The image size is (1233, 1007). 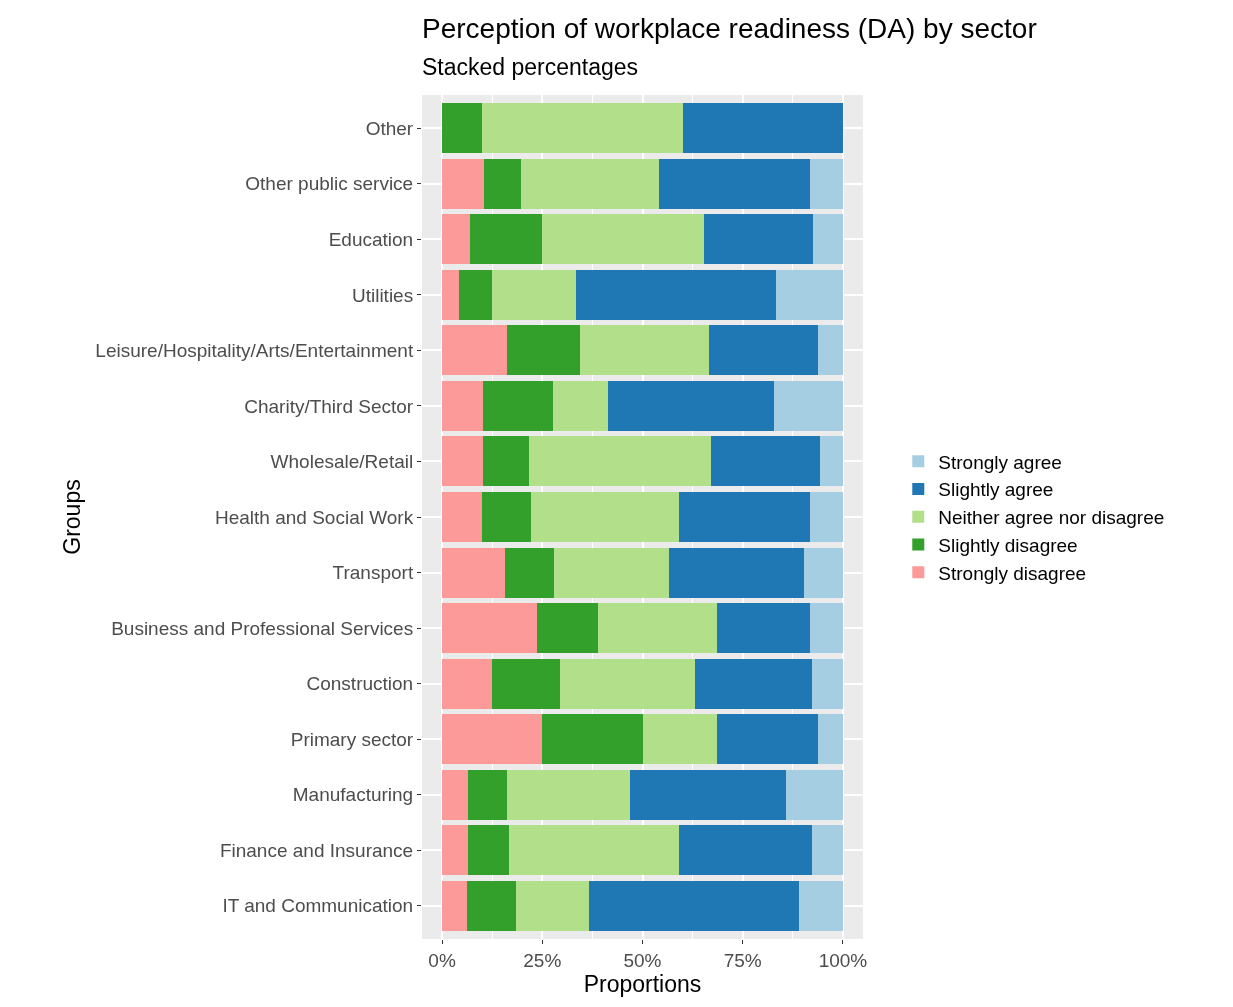 I want to click on y-tick-label: Other public service, so click(x=329, y=184).